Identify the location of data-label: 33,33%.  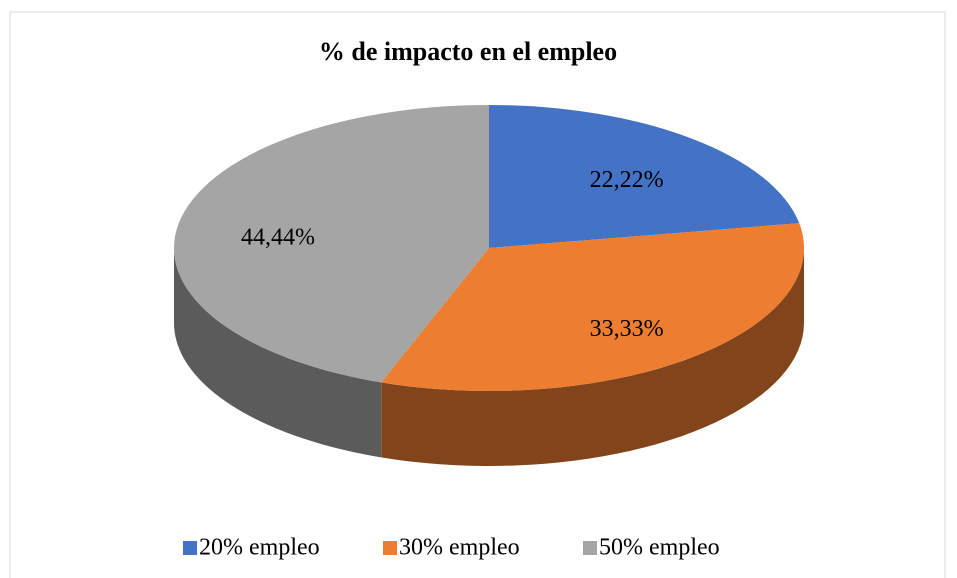
(627, 329).